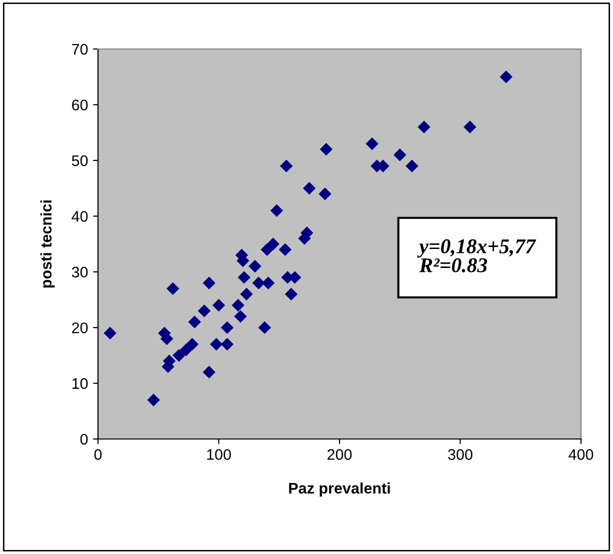 This screenshot has height=554, width=613. What do you see at coordinates (80, 105) in the screenshot?
I see `y-tick-label: 60` at bounding box center [80, 105].